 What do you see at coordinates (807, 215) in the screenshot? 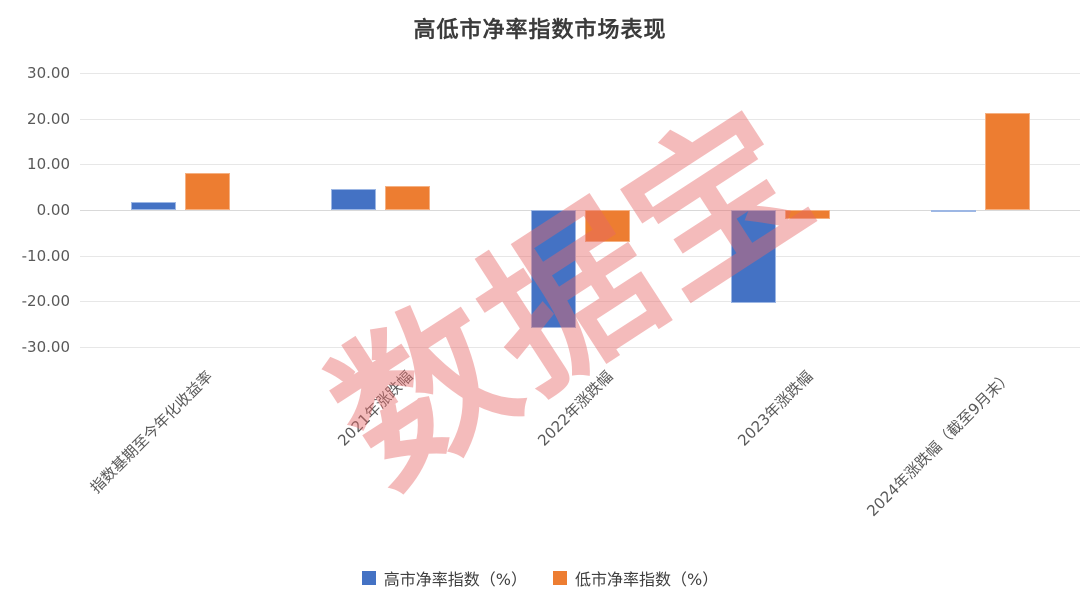
I see `bar-series1-cat3` at bounding box center [807, 215].